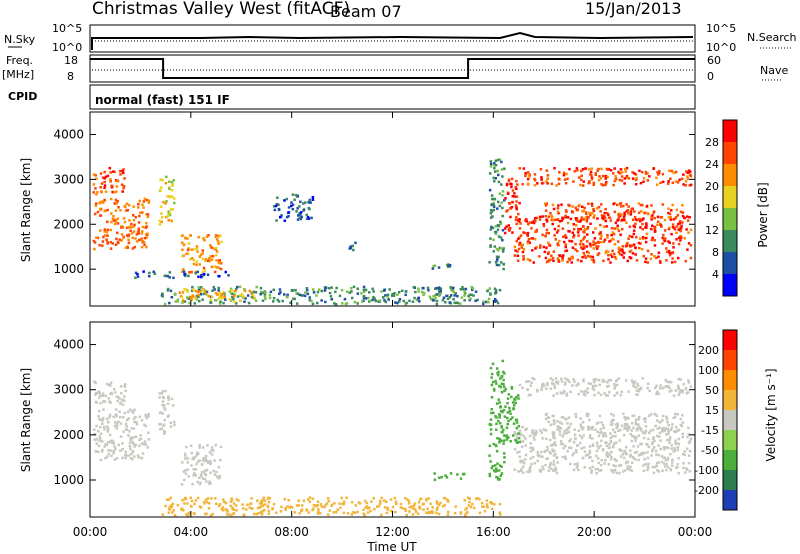  What do you see at coordinates (633, 9) in the screenshot?
I see `date-label: 15/Jan/2013` at bounding box center [633, 9].